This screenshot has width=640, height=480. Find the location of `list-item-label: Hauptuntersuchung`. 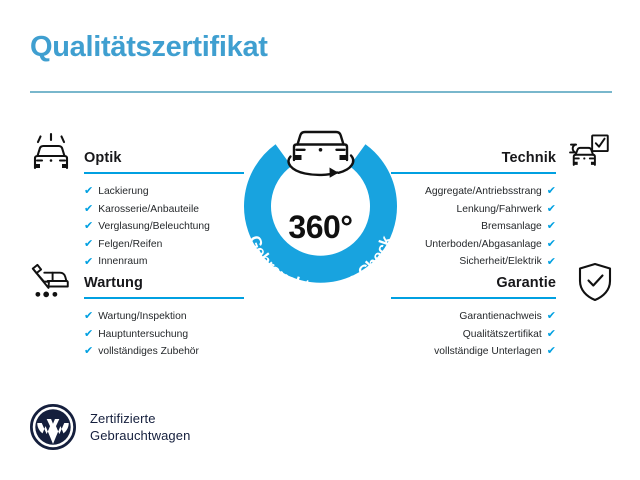

list-item-label: Hauptuntersuchung is located at coordinates (143, 334).